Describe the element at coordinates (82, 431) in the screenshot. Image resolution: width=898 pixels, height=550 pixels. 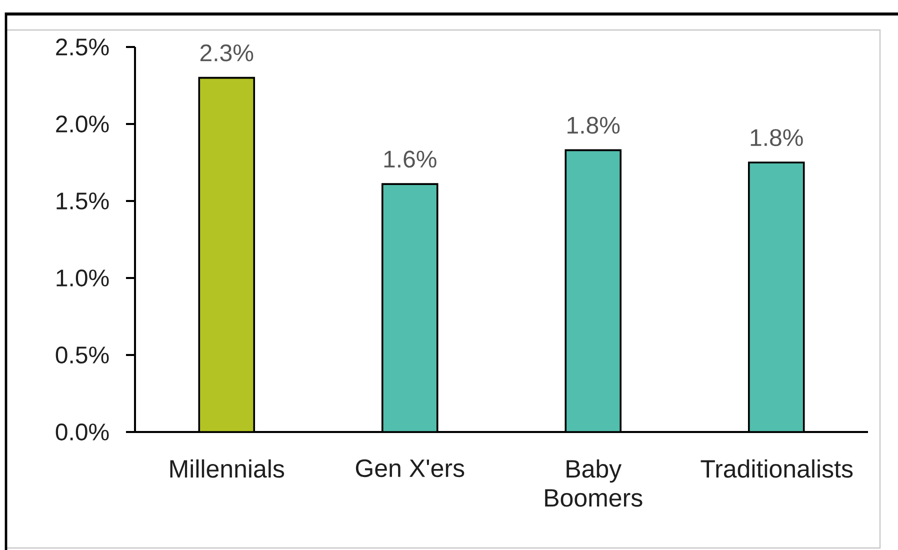
I see `y-tick-label: 0.0%` at that location.